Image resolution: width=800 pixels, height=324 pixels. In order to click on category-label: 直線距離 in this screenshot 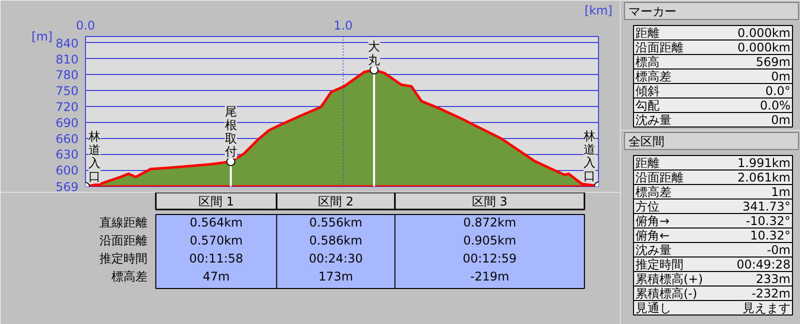, I will do `click(124, 223)`.